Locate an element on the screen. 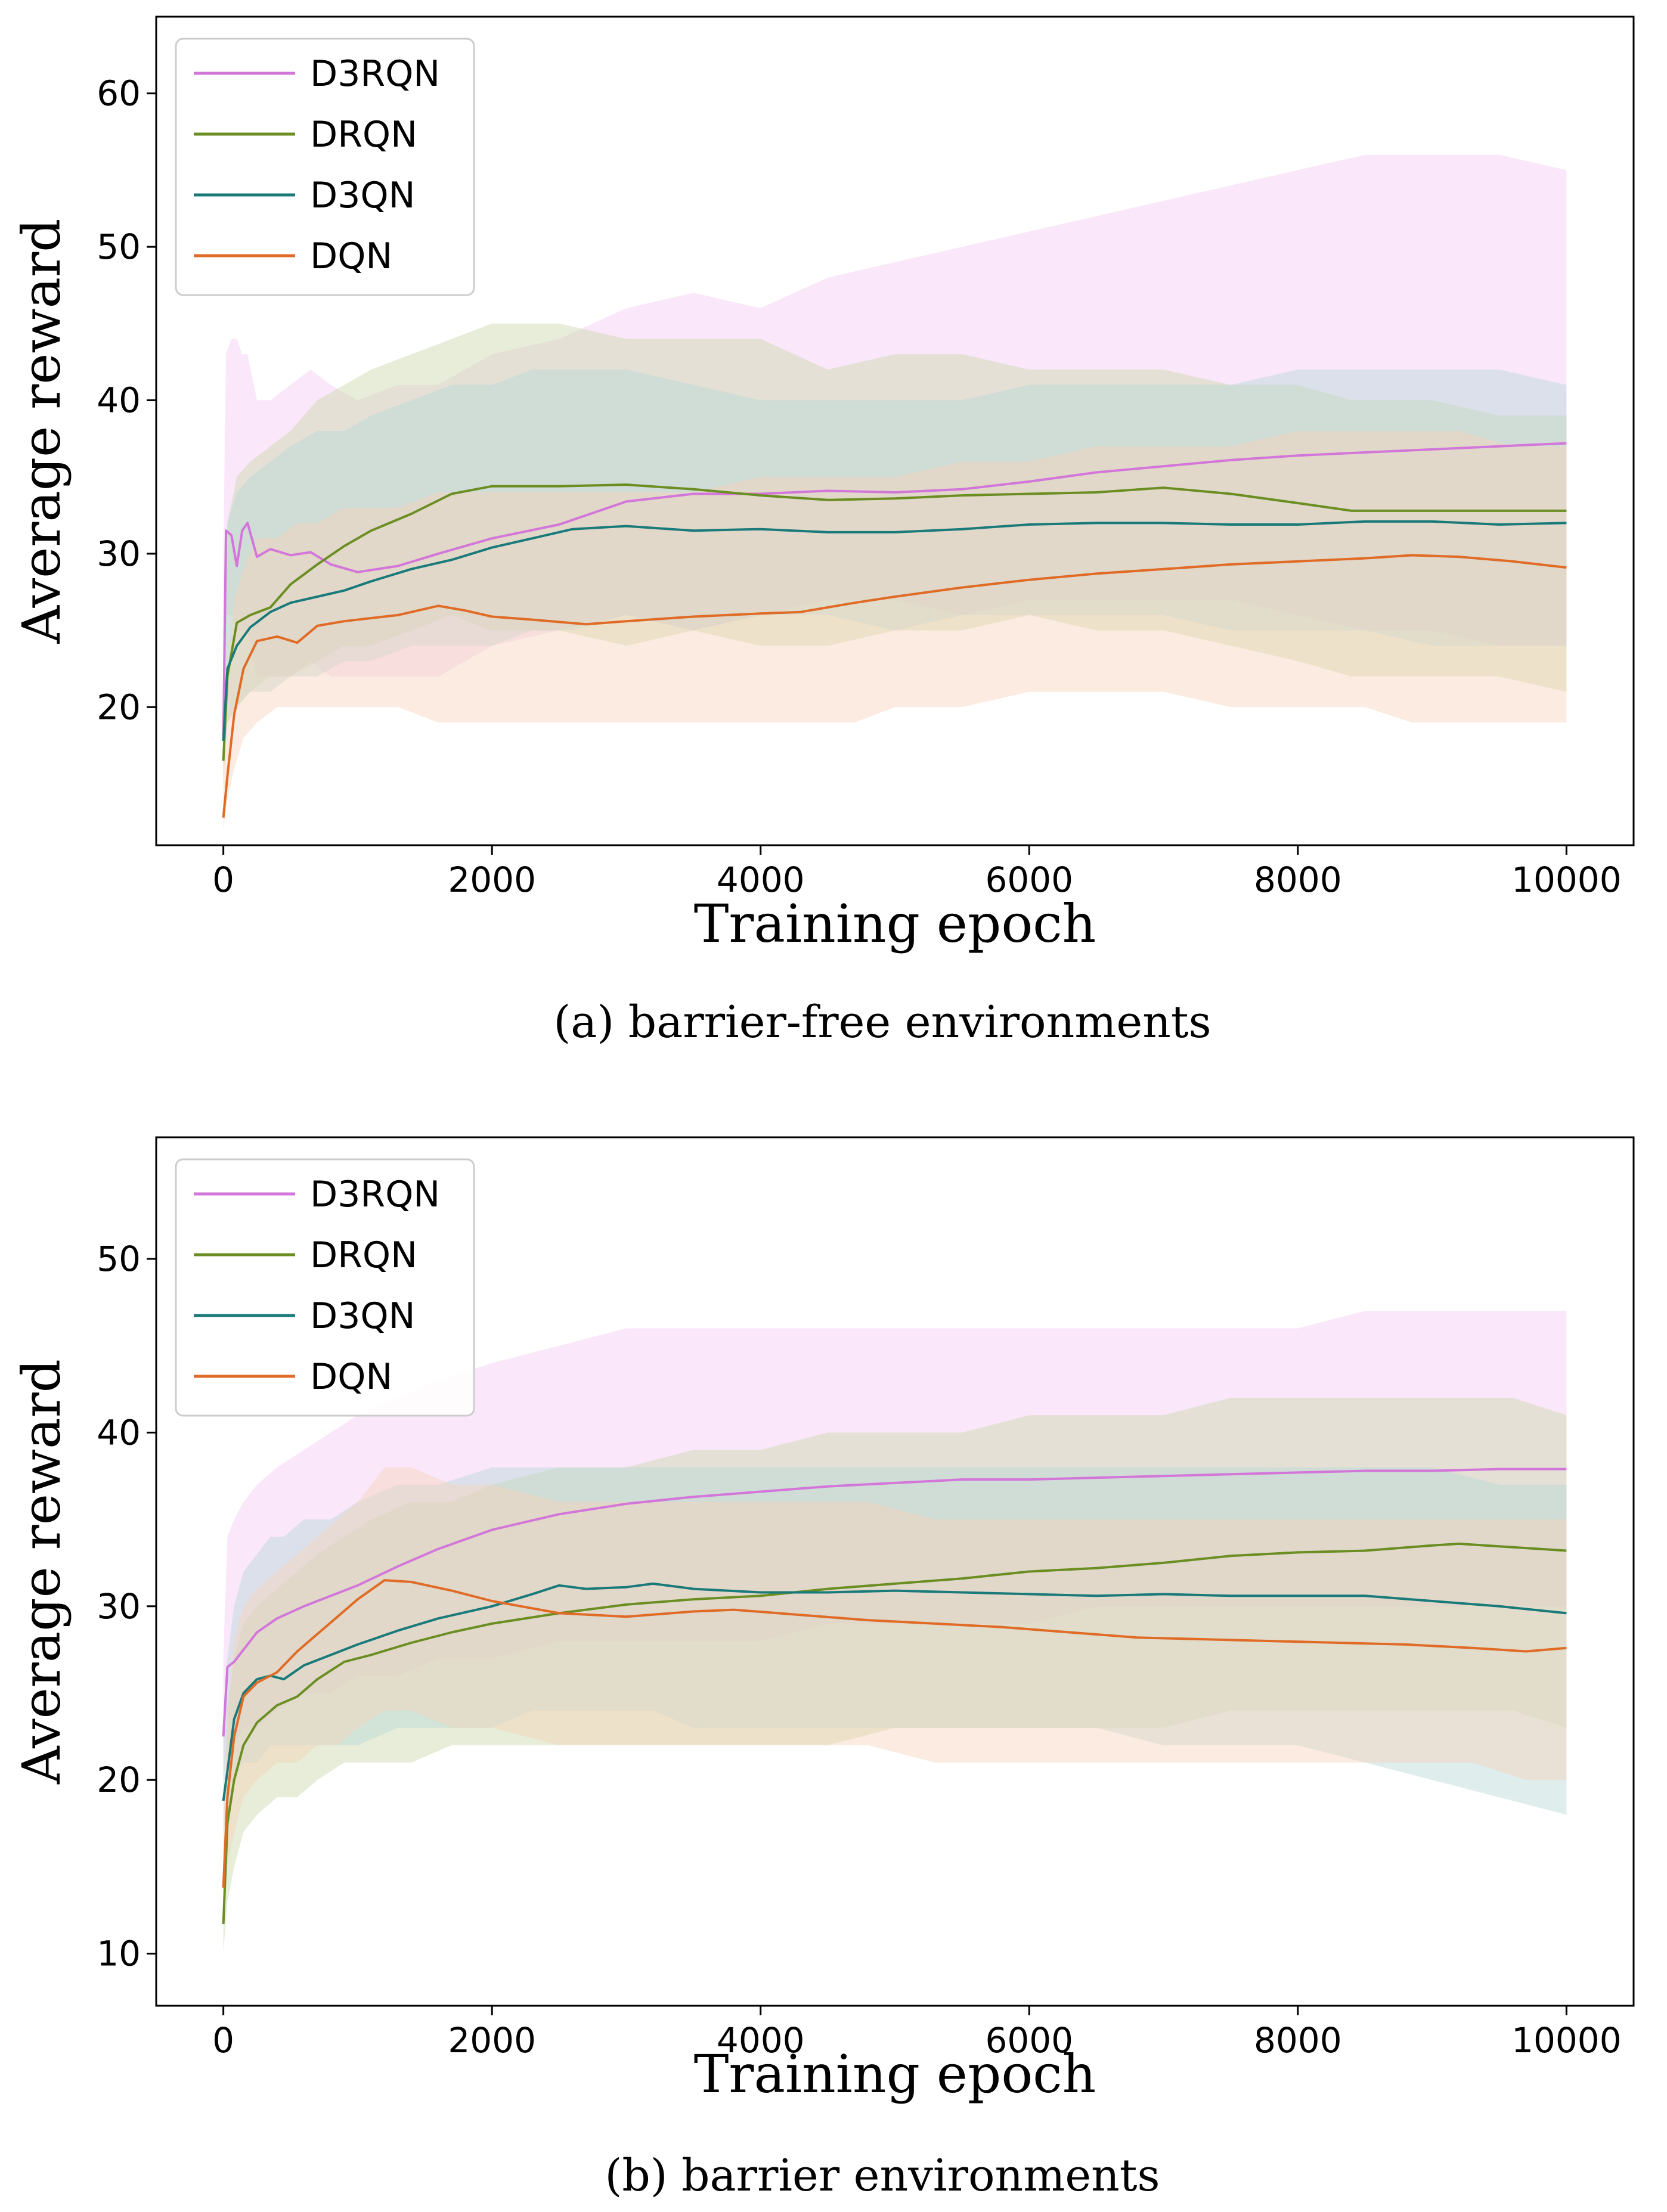  lines-a is located at coordinates (894, 630).